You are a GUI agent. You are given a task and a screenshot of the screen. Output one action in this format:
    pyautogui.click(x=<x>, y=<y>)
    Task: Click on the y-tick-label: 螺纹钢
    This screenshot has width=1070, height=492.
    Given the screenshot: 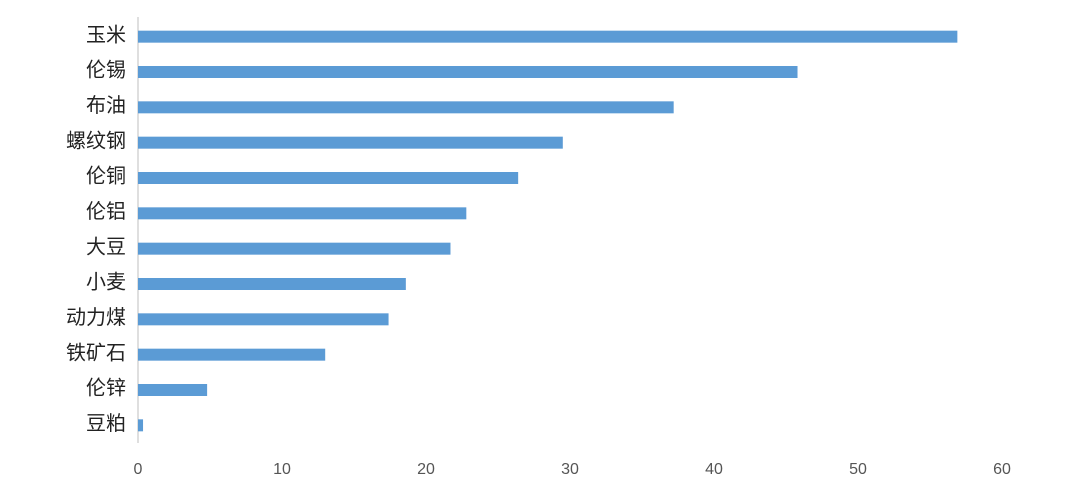 What is the action you would take?
    pyautogui.click(x=96, y=140)
    